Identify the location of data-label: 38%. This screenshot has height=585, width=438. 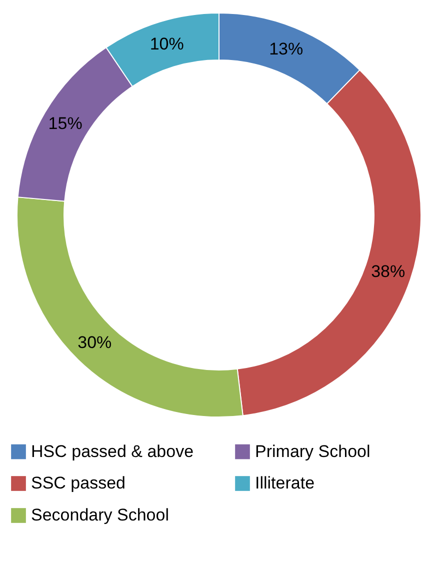
(388, 272).